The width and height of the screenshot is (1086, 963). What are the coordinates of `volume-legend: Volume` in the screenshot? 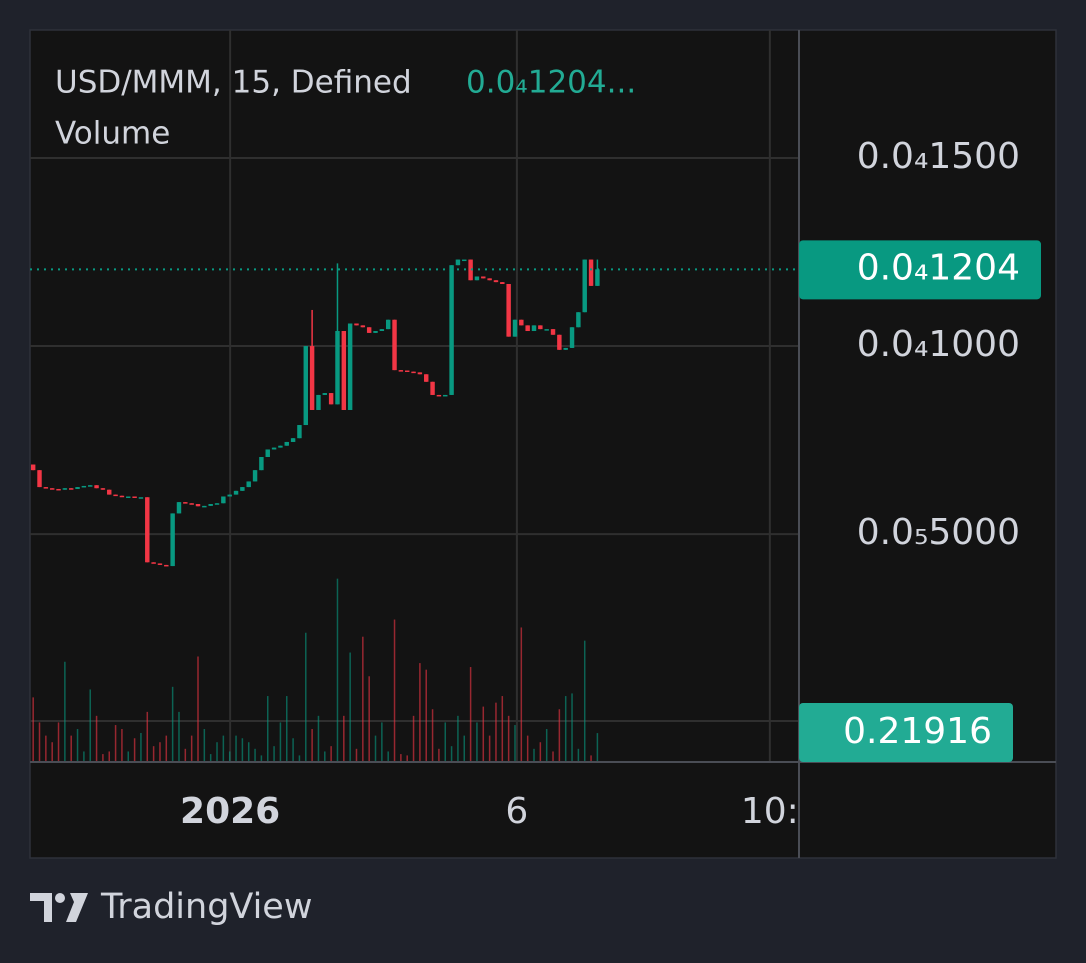 It's located at (112, 134).